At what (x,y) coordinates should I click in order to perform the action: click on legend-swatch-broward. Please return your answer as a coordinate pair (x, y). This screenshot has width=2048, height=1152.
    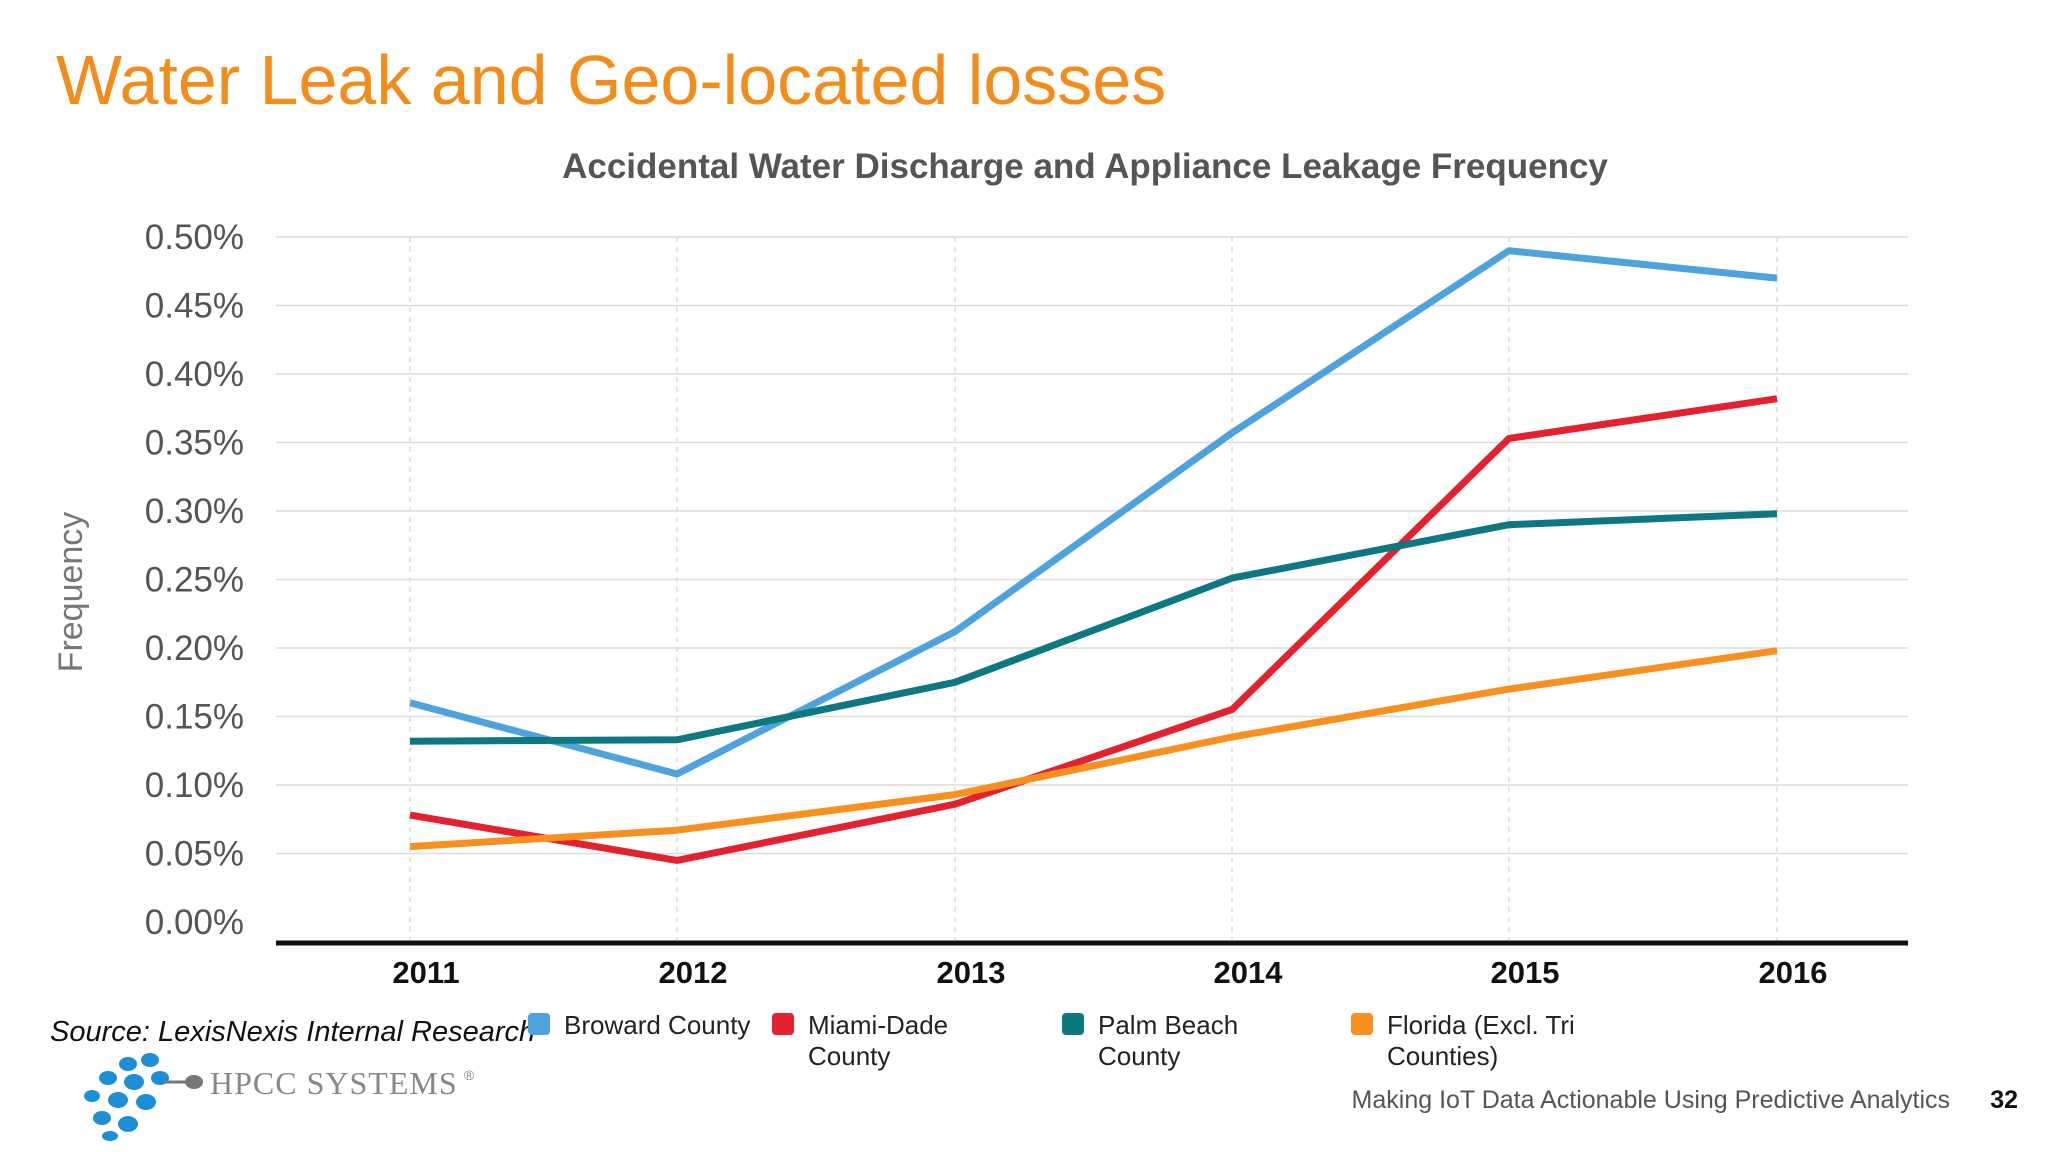
    Looking at the image, I should click on (539, 1024).